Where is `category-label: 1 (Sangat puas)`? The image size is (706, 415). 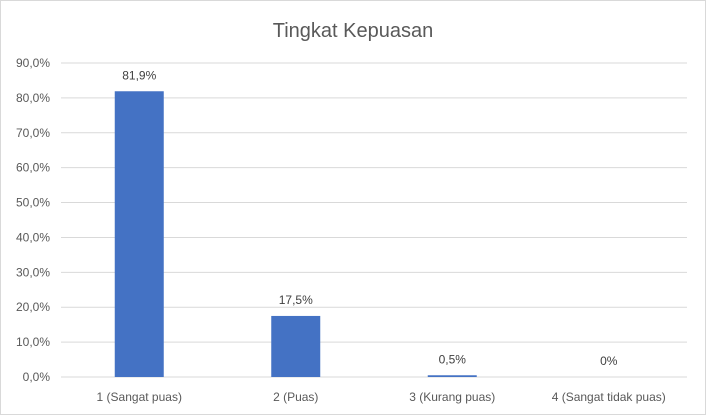 category-label: 1 (Sangat puas) is located at coordinates (139, 397).